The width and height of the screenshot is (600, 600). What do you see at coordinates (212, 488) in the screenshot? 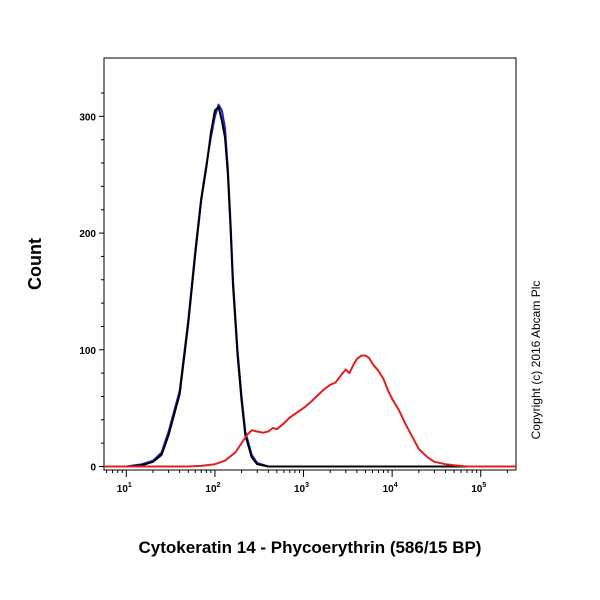
I see `x-tick-label: 10²` at bounding box center [212, 488].